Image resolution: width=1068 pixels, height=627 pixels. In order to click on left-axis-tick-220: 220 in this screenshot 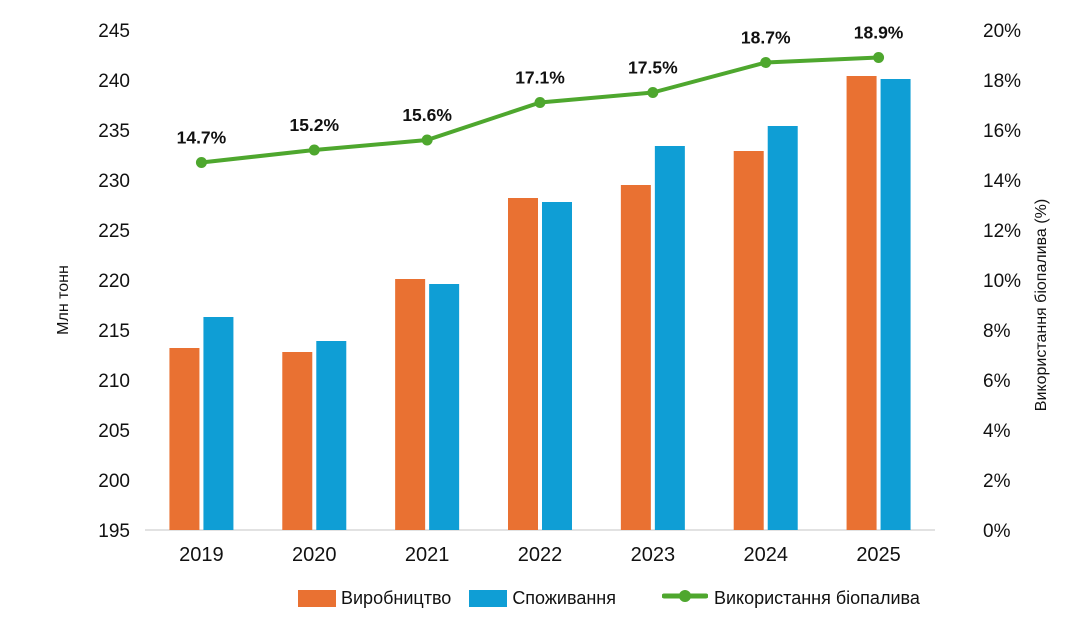, I will do `click(114, 281)`.